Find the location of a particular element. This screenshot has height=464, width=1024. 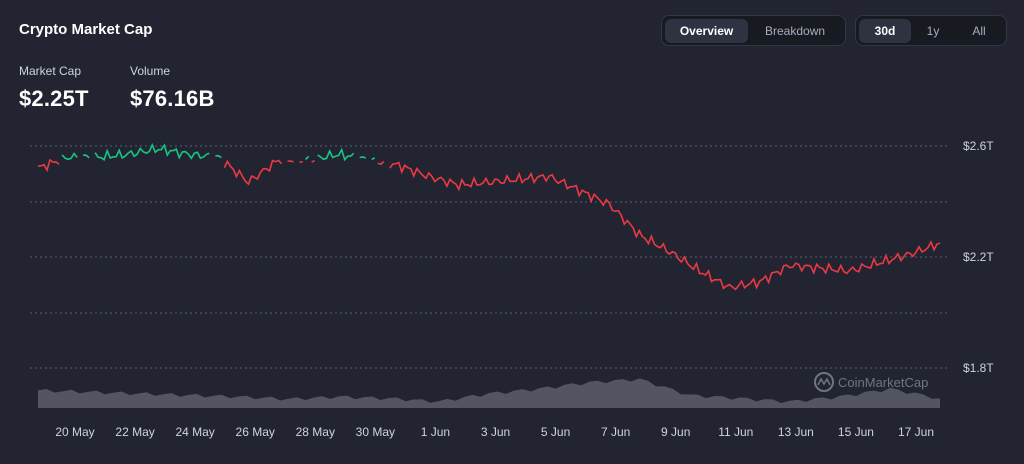

coinmarketcap-logo-icon is located at coordinates (824, 382).